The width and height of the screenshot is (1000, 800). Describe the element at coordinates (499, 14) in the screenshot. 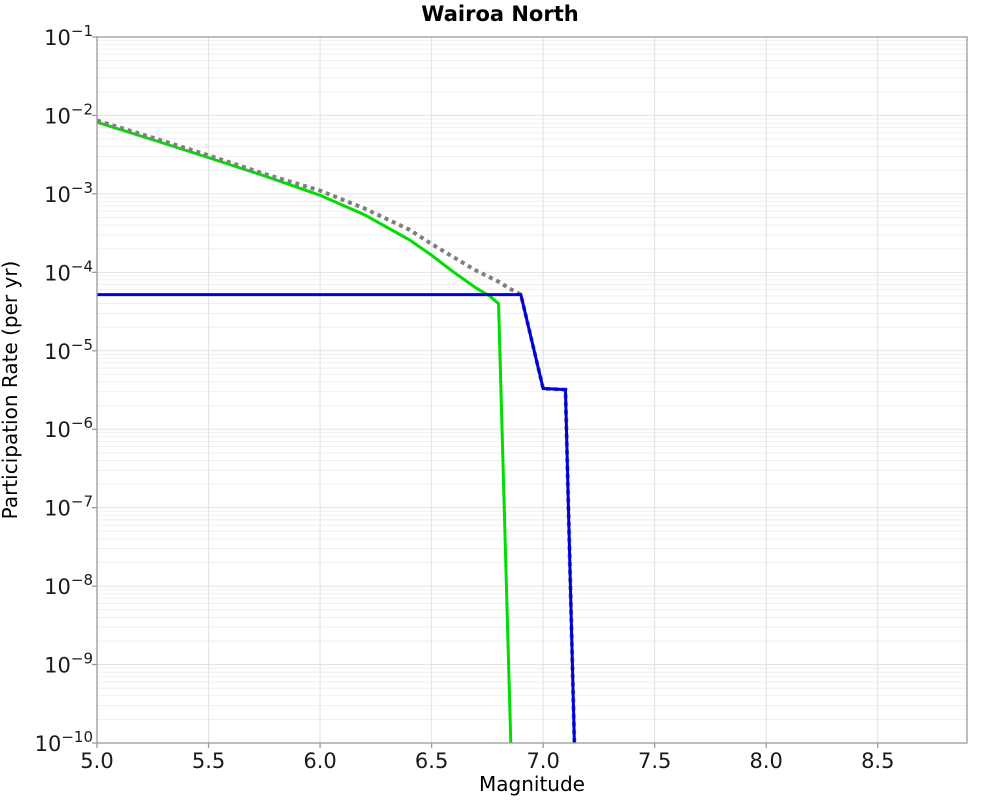

I see `chart-title: Wairoa North` at that location.